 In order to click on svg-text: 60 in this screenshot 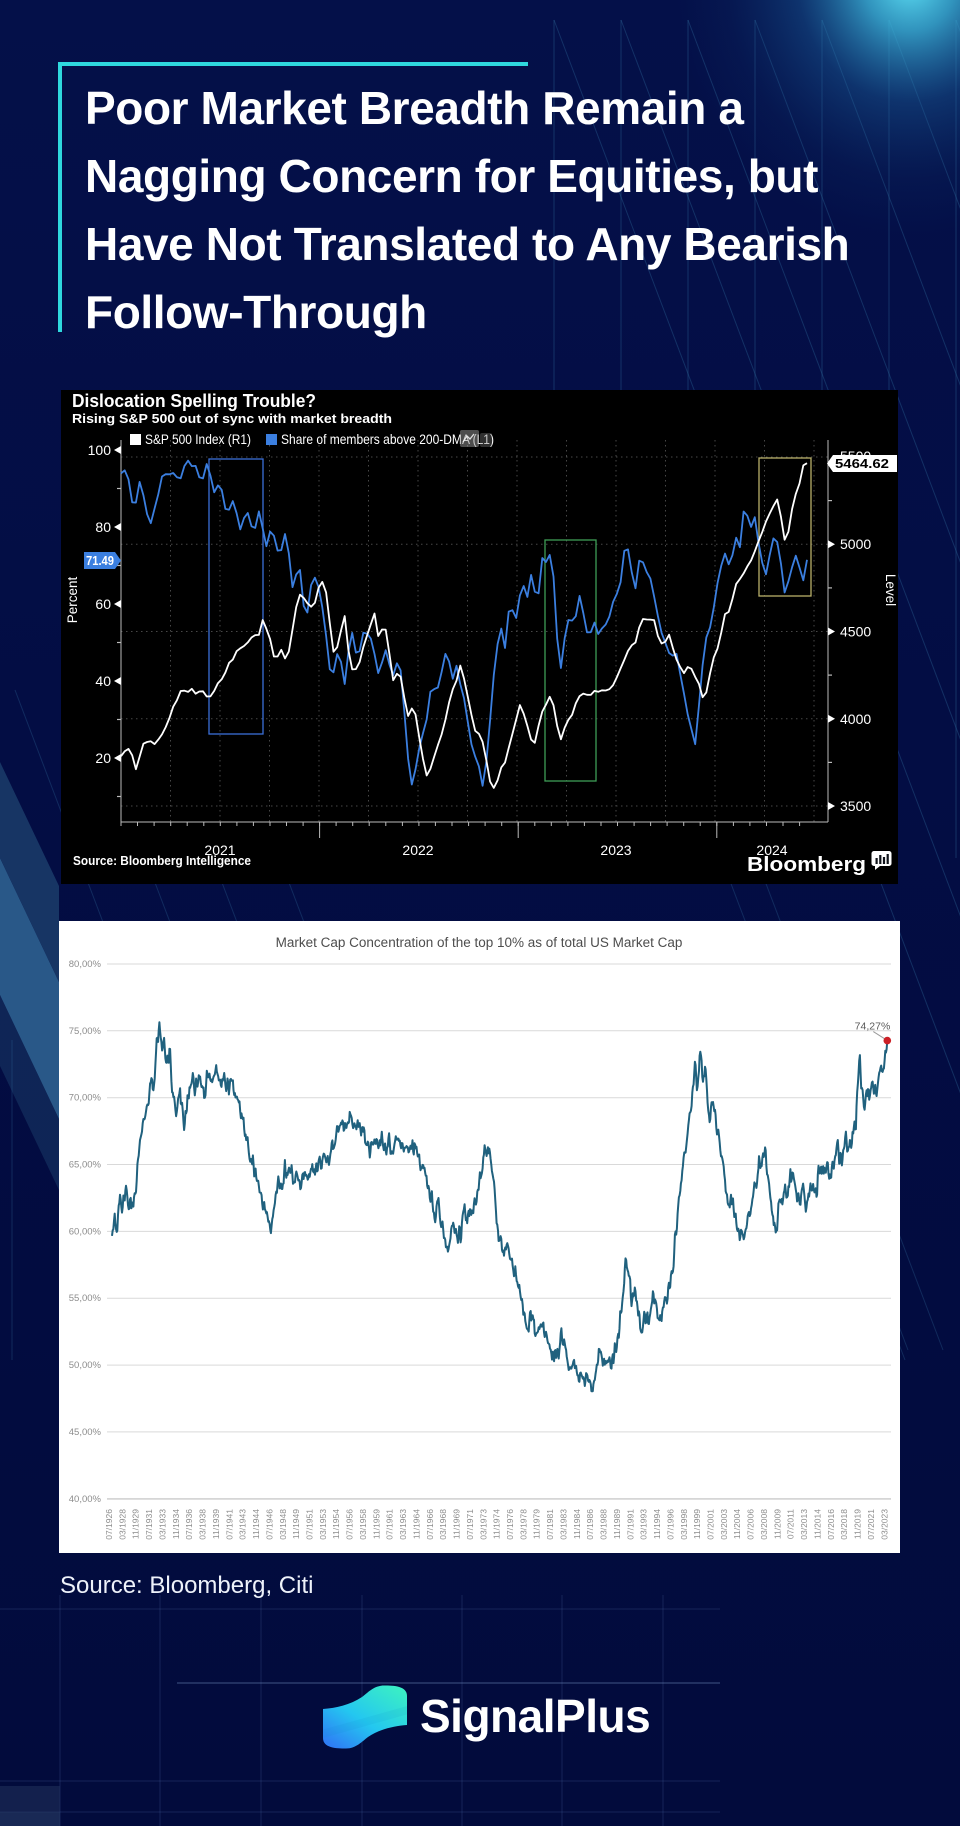, I will do `click(103, 604)`.